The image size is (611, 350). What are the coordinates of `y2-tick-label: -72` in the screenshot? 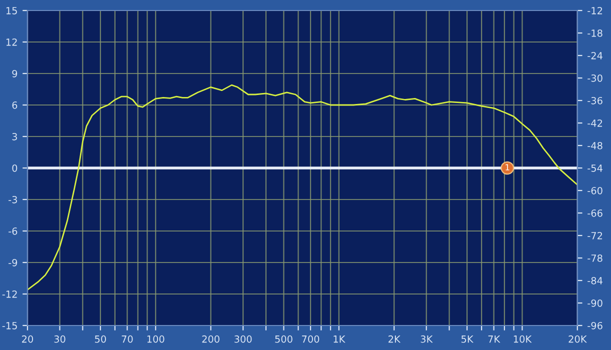 It's located at (595, 236).